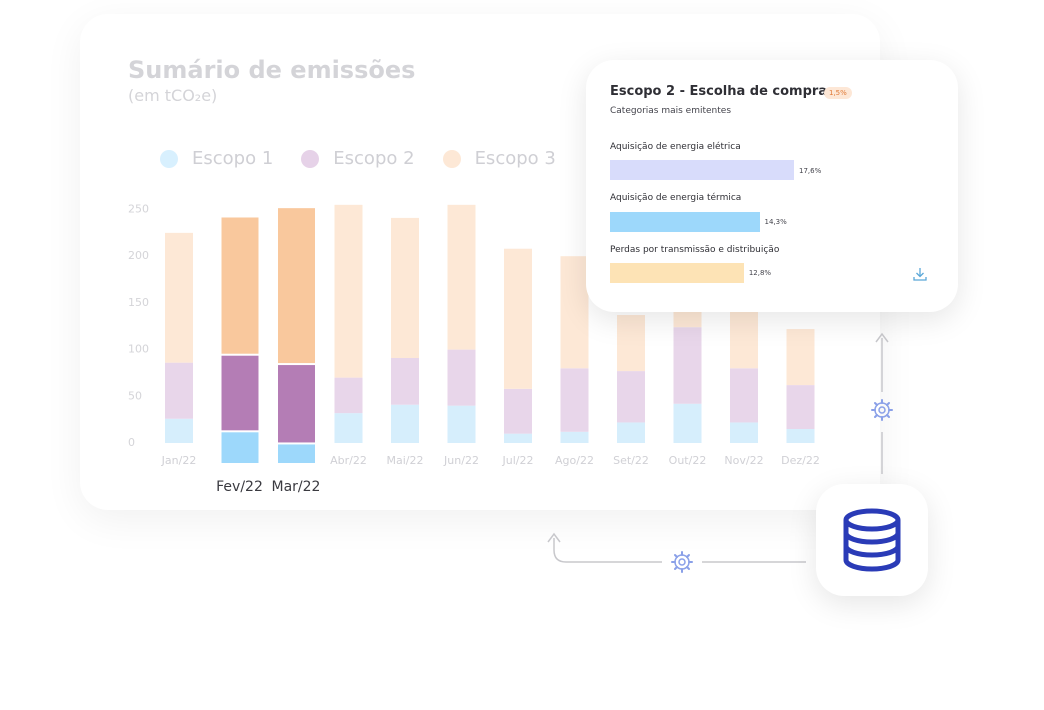 This screenshot has width=1044, height=710. I want to click on legend-label-escopo-1: Escopo 1, so click(233, 158).